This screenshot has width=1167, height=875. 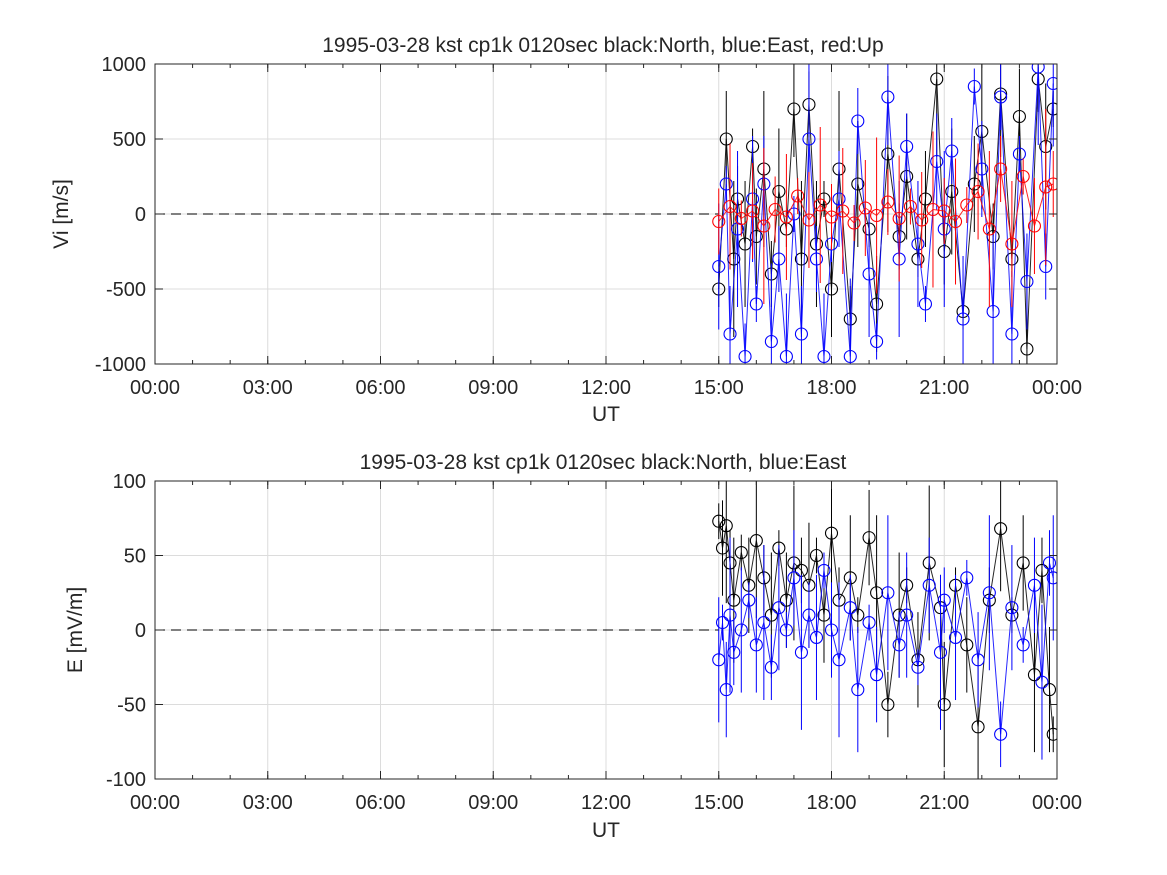 What do you see at coordinates (126, 780) in the screenshot?
I see `y-tick-label: -100` at bounding box center [126, 780].